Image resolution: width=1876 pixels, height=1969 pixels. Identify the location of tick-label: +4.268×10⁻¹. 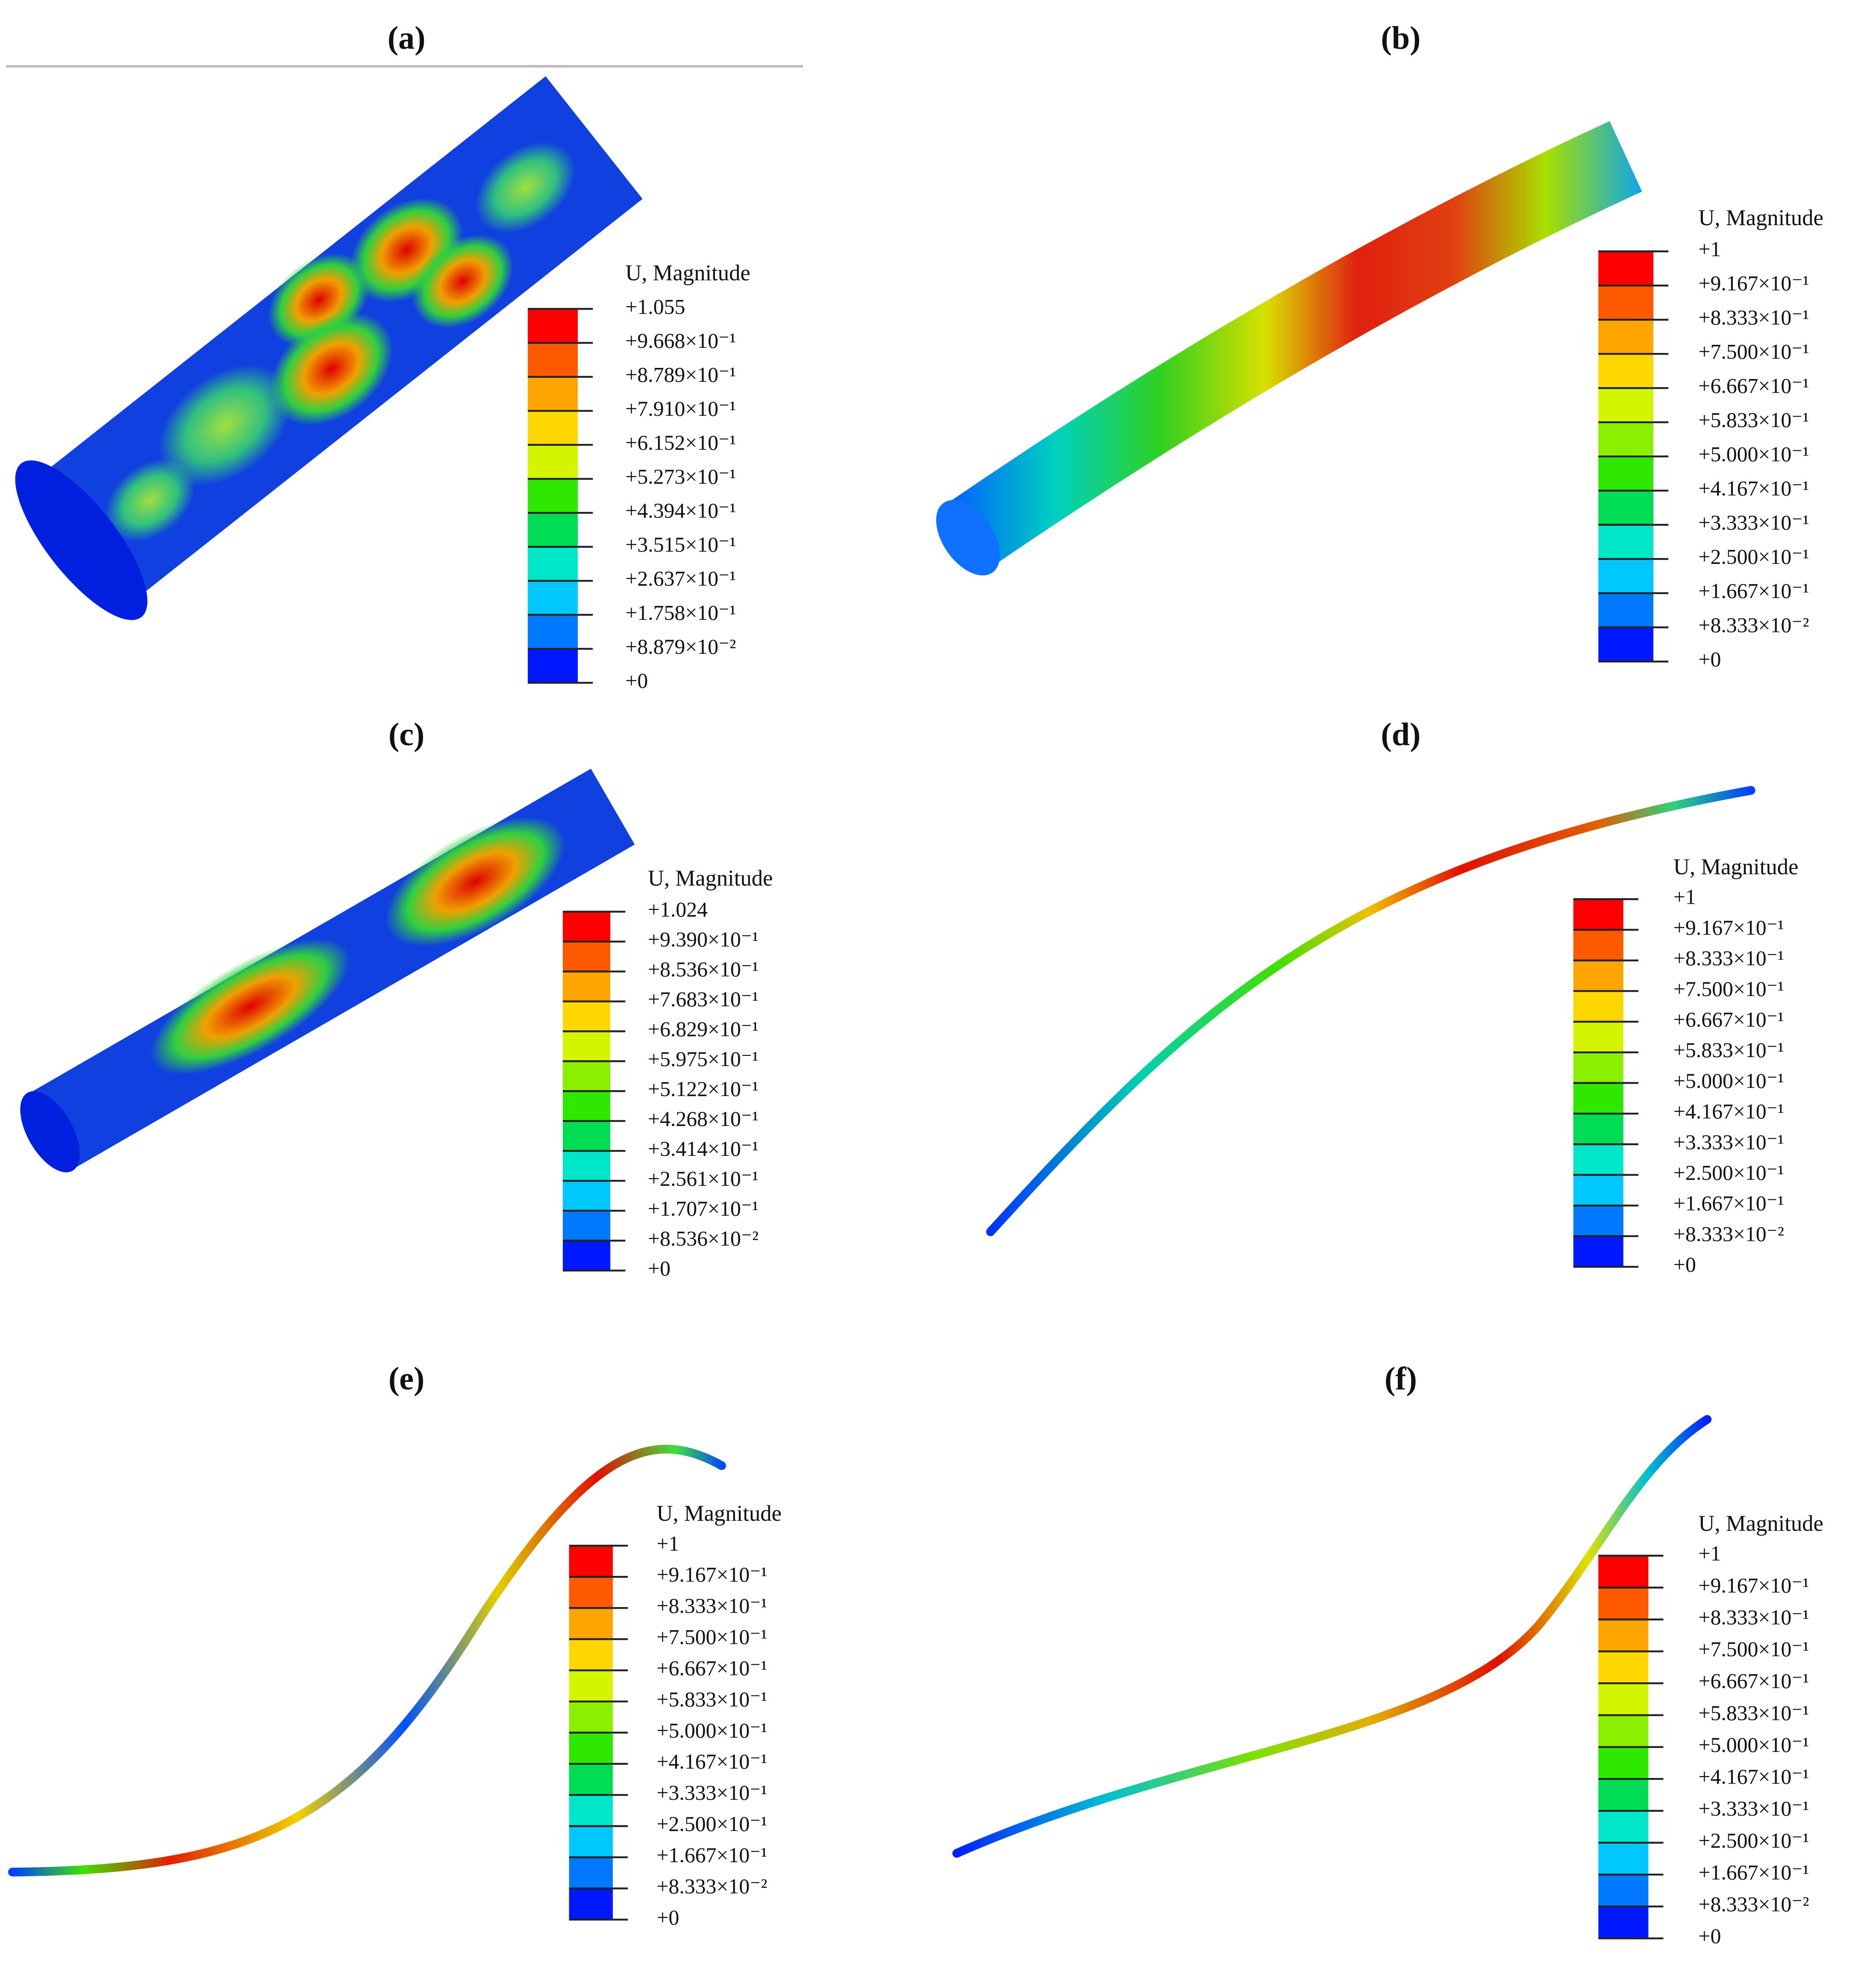
(703, 1119).